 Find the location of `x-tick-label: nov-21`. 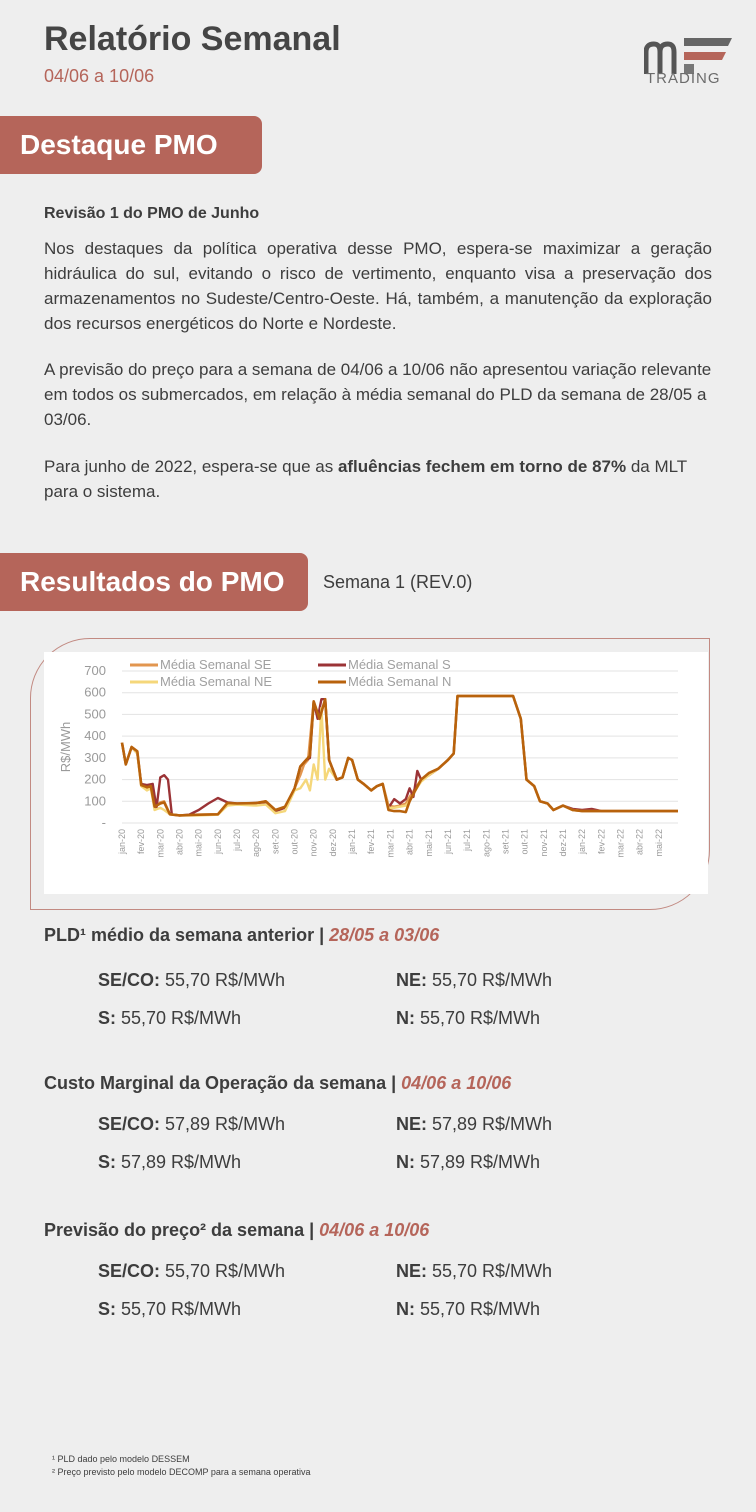

x-tick-label: nov-21 is located at coordinates (544, 843).